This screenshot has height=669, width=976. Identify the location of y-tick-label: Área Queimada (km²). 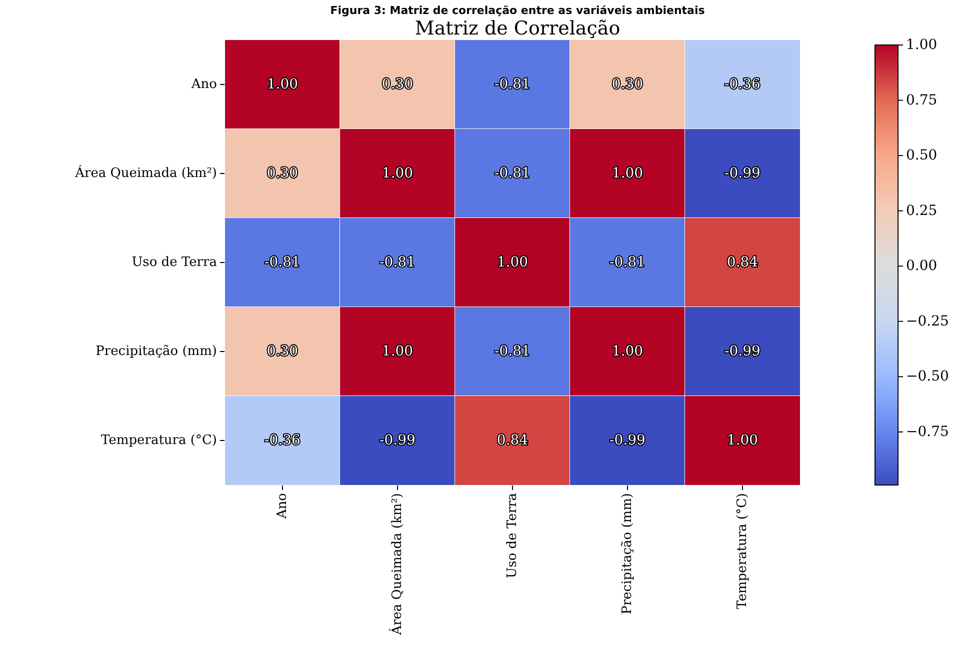
(145, 172).